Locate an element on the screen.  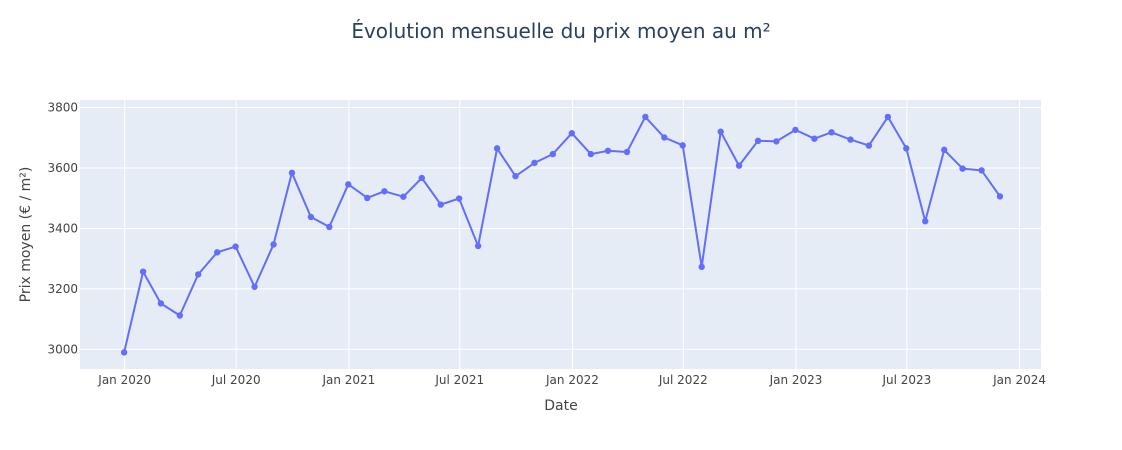
x-axis-title: Date is located at coordinates (560, 406).